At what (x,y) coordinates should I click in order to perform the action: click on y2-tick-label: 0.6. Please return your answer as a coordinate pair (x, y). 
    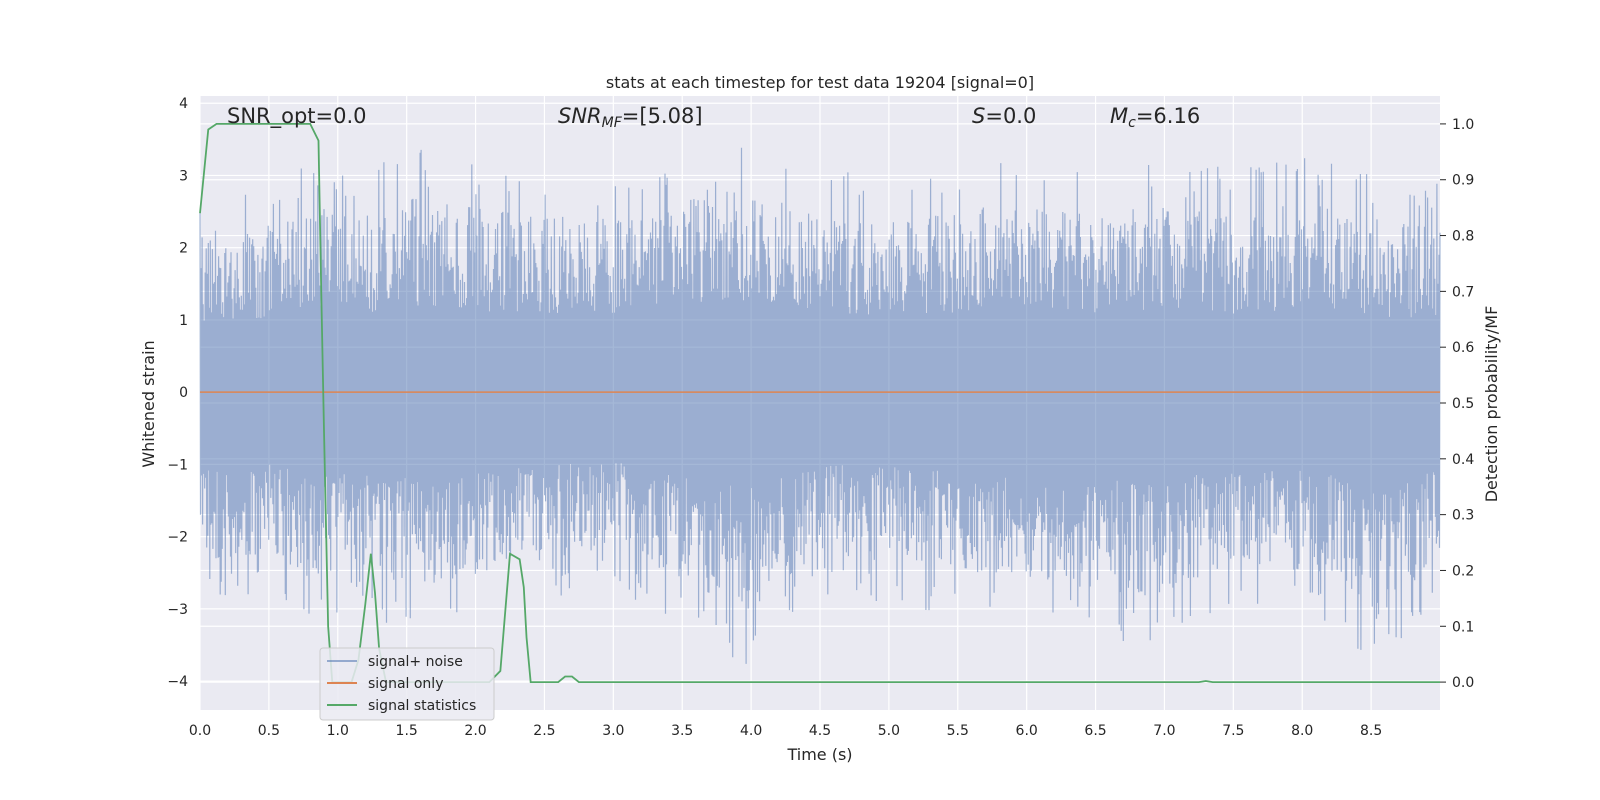
    Looking at the image, I should click on (1463, 348).